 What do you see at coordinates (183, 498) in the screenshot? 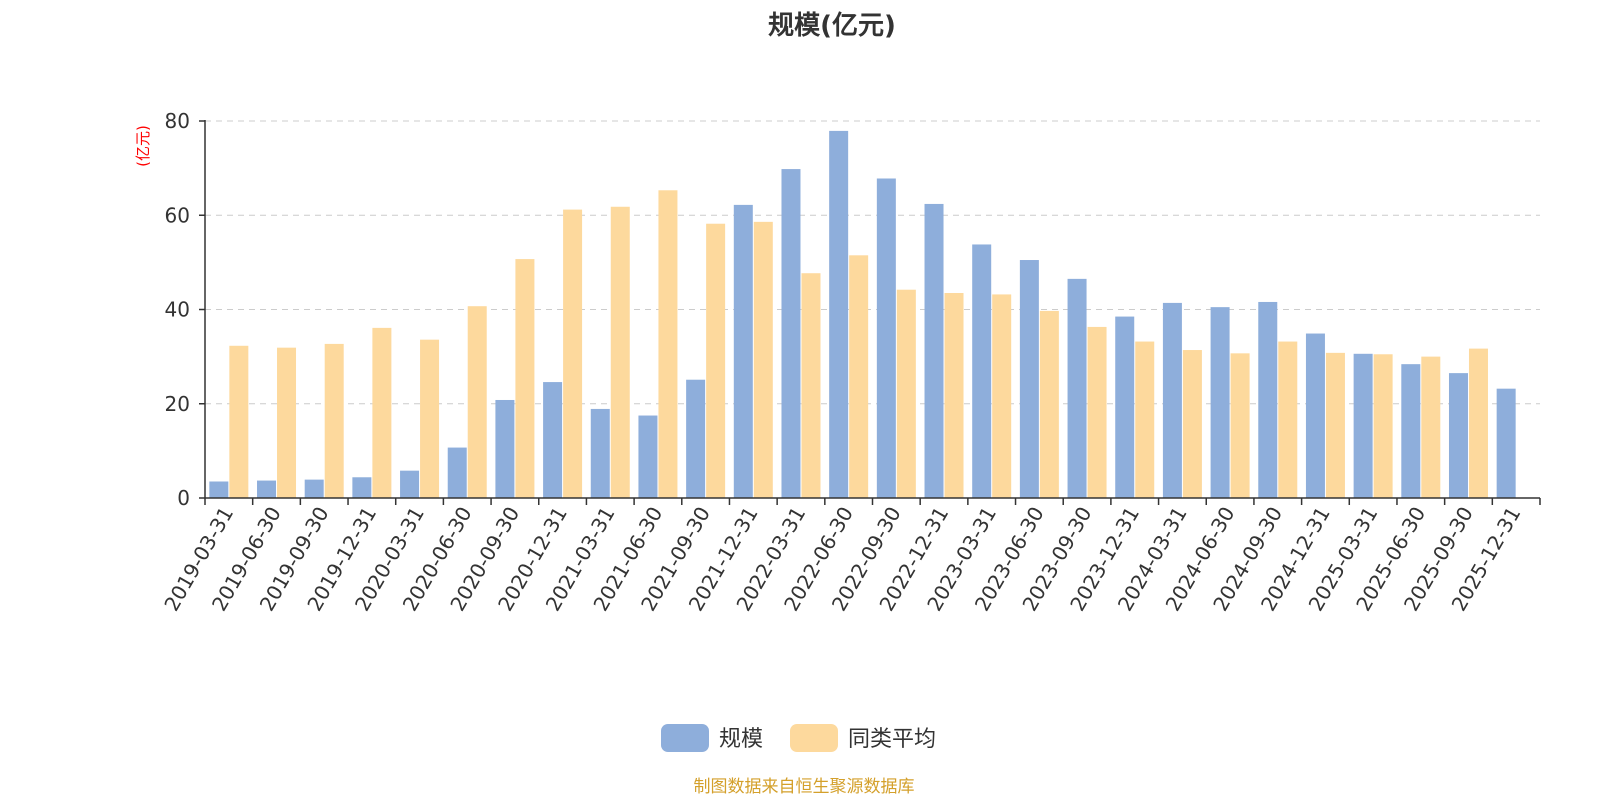
I see `y-tick-label: 0` at bounding box center [183, 498].